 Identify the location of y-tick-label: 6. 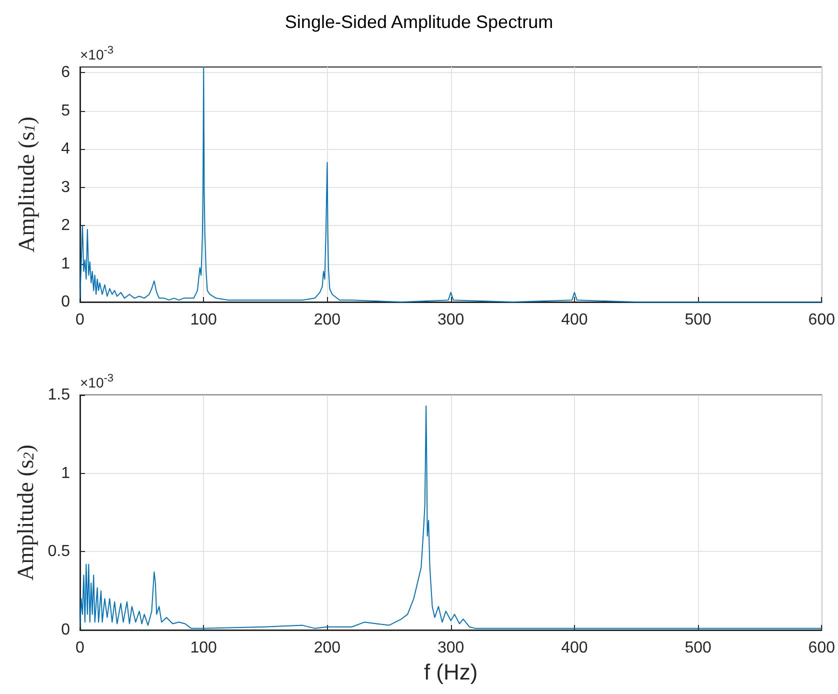
(65, 73).